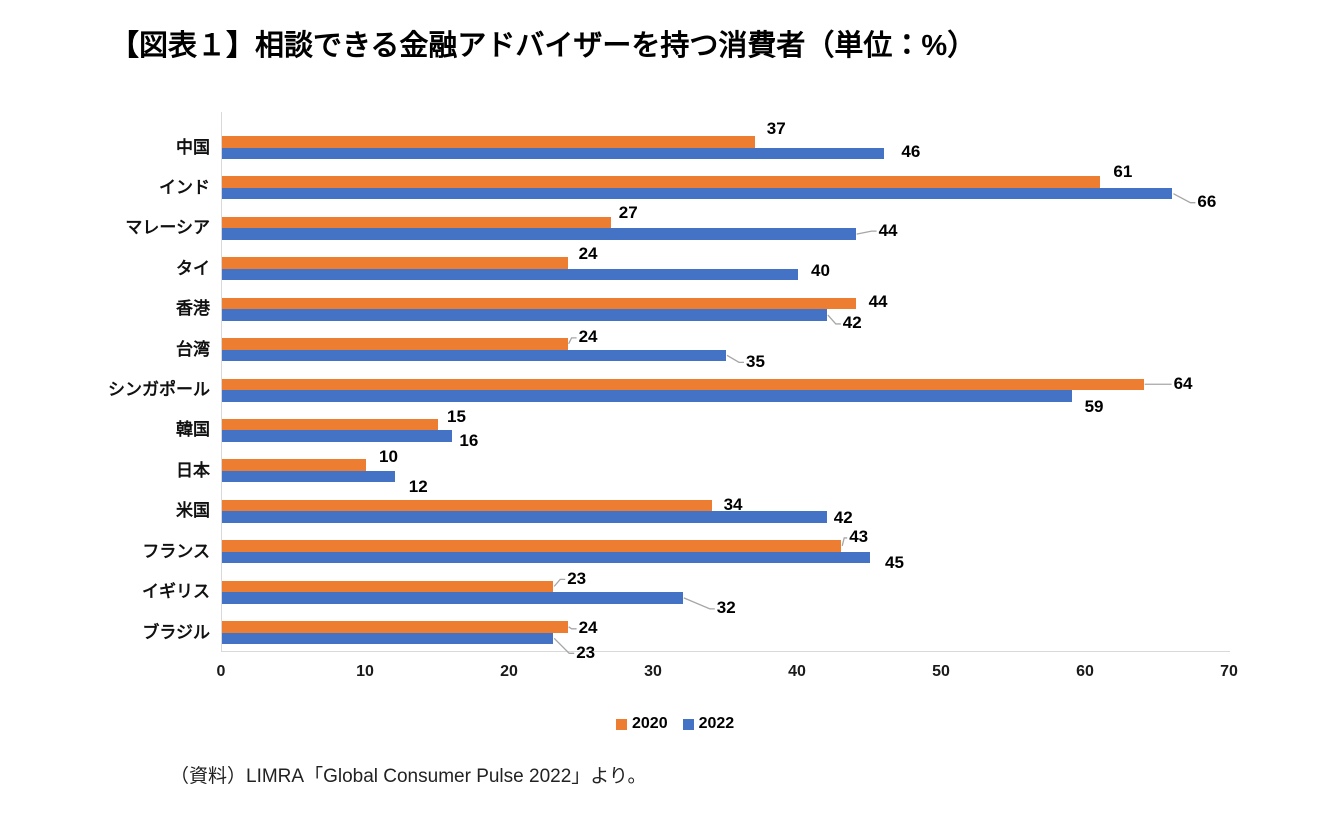  I want to click on value-label-2020-11: 23, so click(577, 578).